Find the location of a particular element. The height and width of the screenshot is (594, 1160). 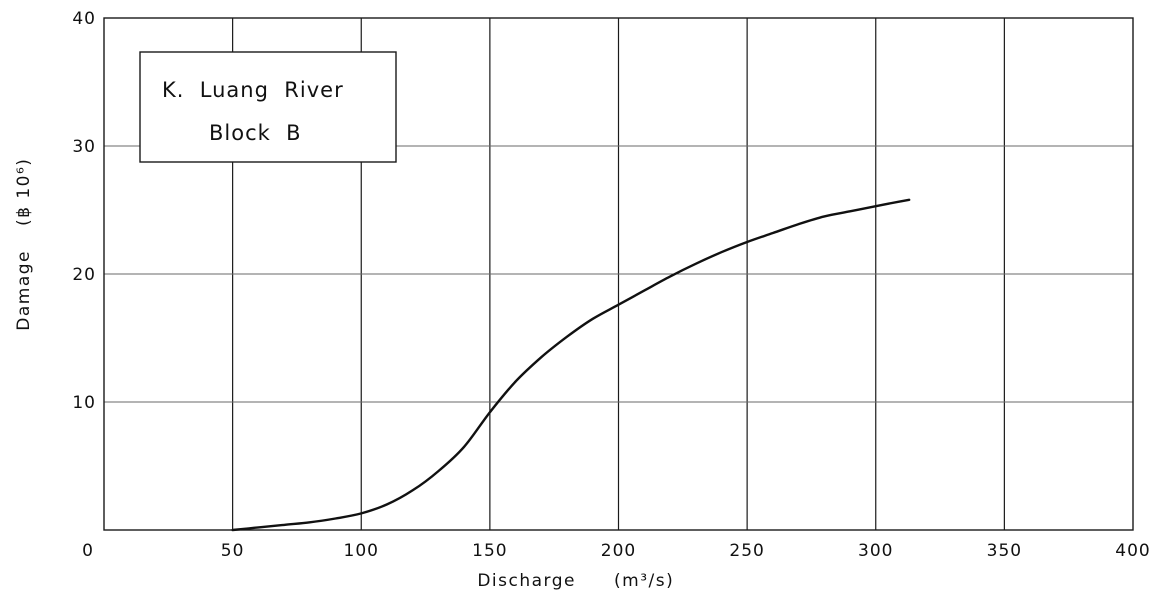

y-axis-label: Damage is located at coordinates (24, 290).